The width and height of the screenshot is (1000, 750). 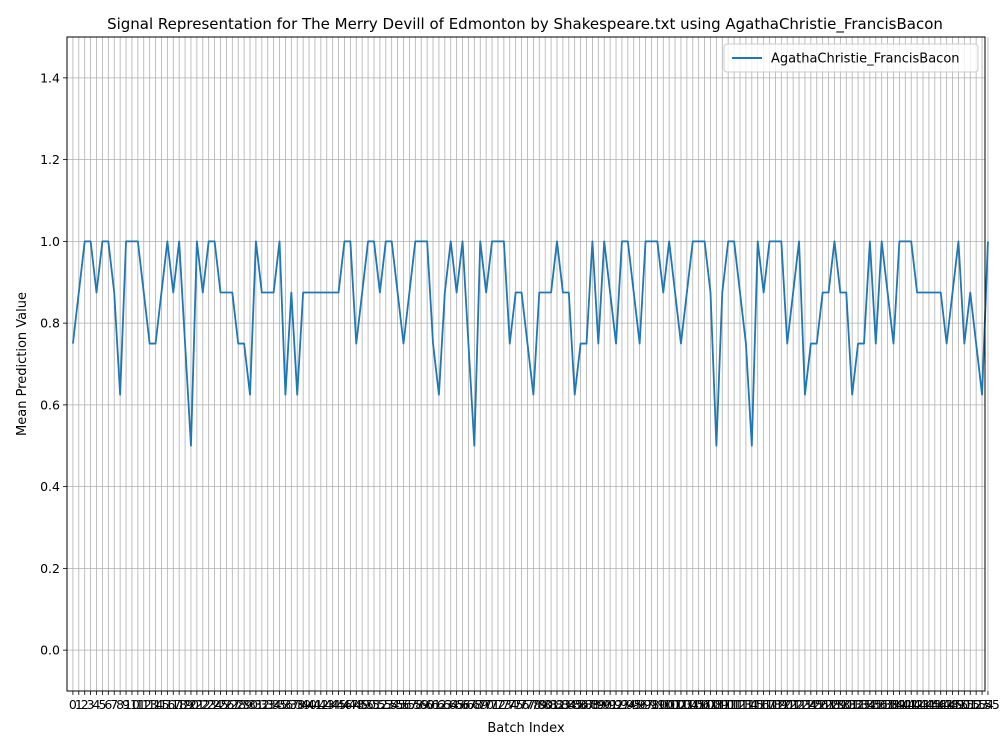 What do you see at coordinates (539, 704) in the screenshot?
I see `x-tick-label: 79` at bounding box center [539, 704].